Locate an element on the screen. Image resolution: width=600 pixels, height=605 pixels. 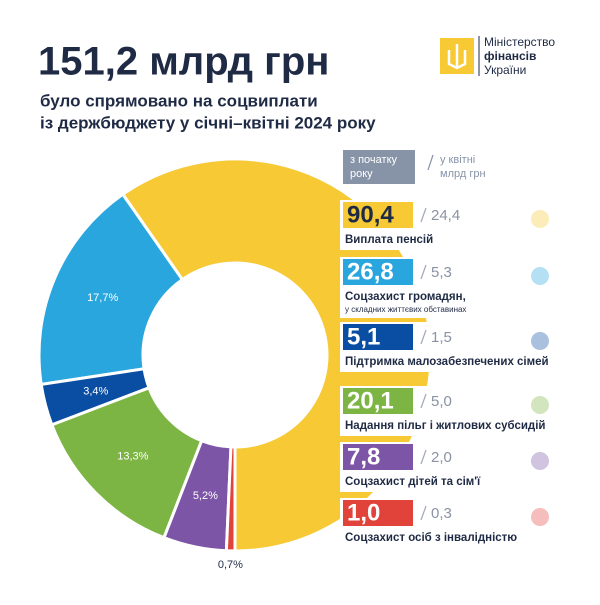
subtitle: було спрямовано на соцвиплати is located at coordinates (179, 100).